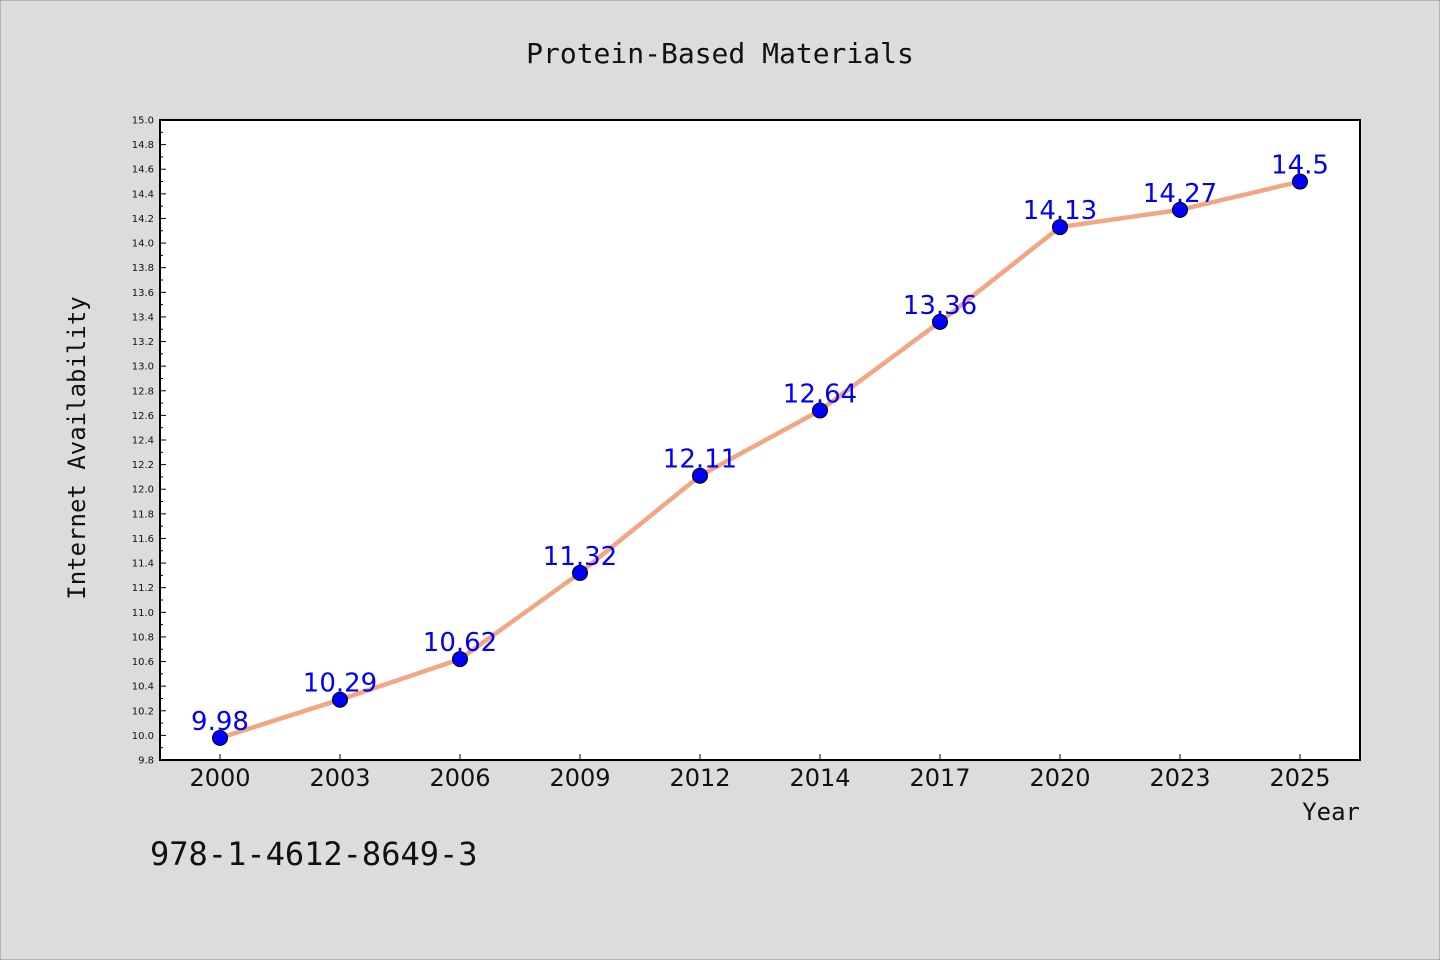 Image resolution: width=1440 pixels, height=960 pixels. Describe the element at coordinates (143, 219) in the screenshot. I see `y-tick-label: 14.2` at that location.